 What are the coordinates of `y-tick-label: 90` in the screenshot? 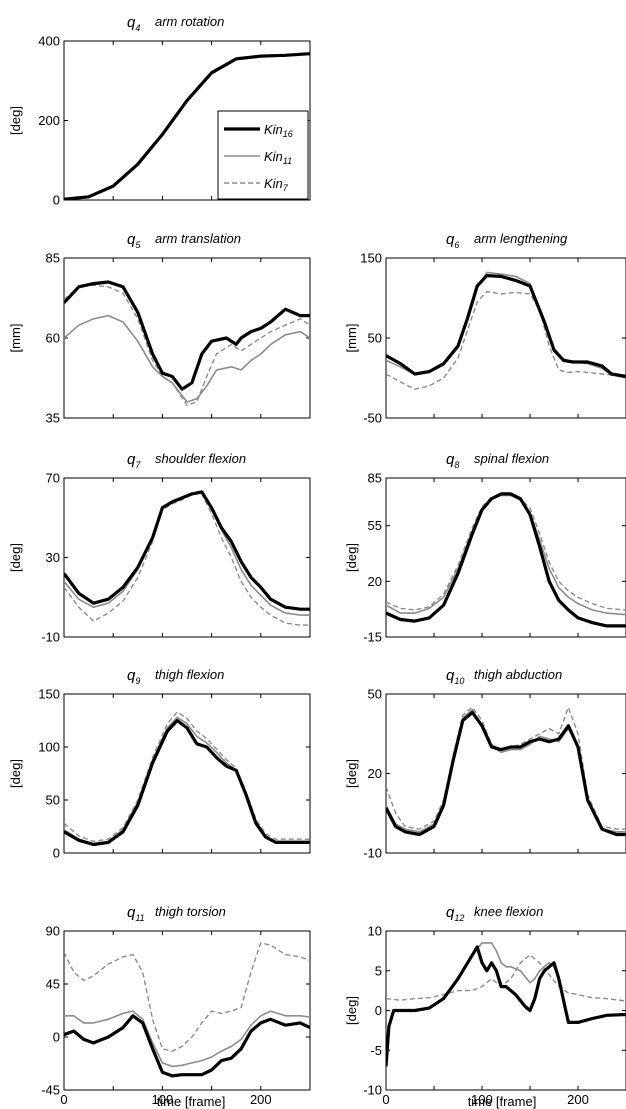 It's located at (53, 931).